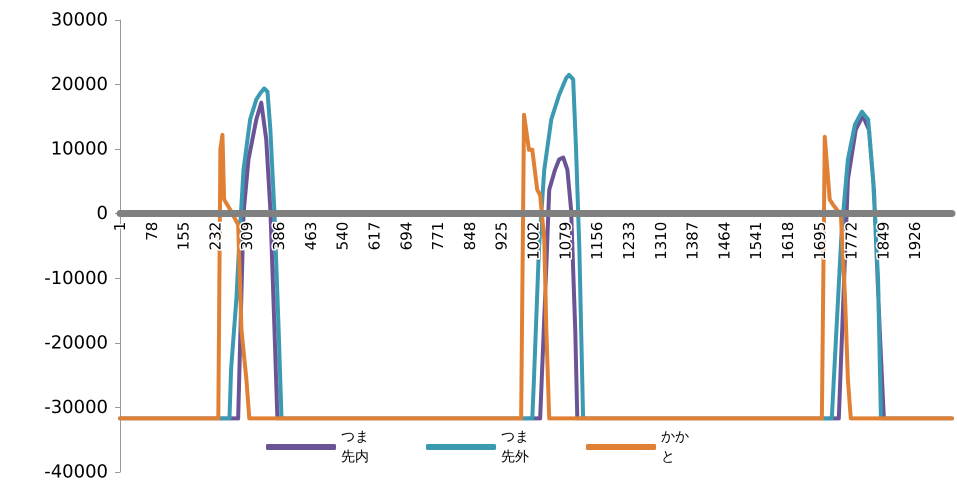 The image size is (957, 482). What do you see at coordinates (215, 236) in the screenshot?
I see `x-tick-label: 232` at bounding box center [215, 236].